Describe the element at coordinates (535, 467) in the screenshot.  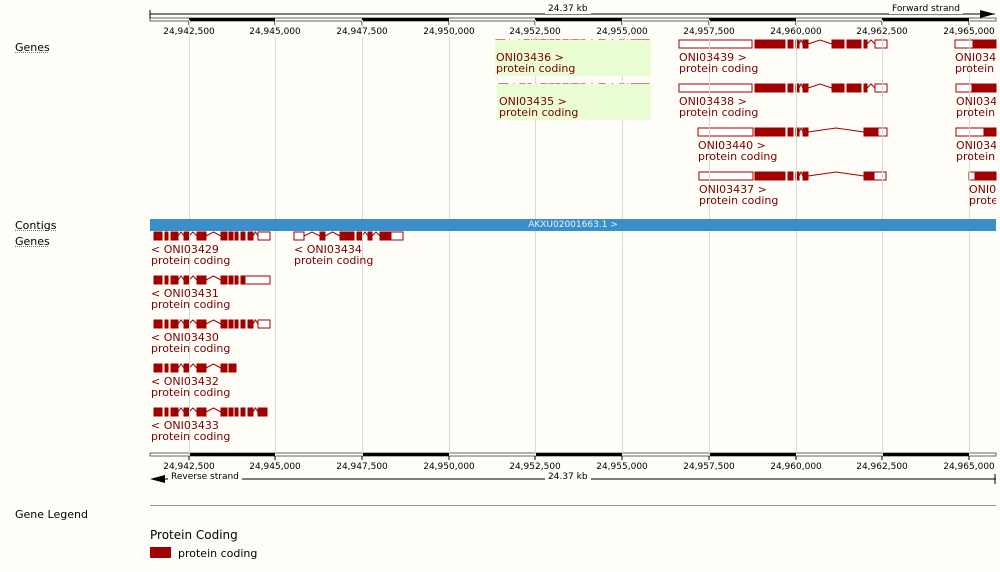
I see `tick-label-bottom: 24,952,500` at that location.